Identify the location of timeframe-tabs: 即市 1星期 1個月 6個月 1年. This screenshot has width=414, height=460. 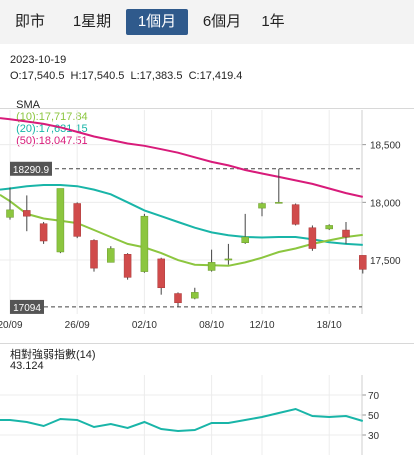
(207, 22).